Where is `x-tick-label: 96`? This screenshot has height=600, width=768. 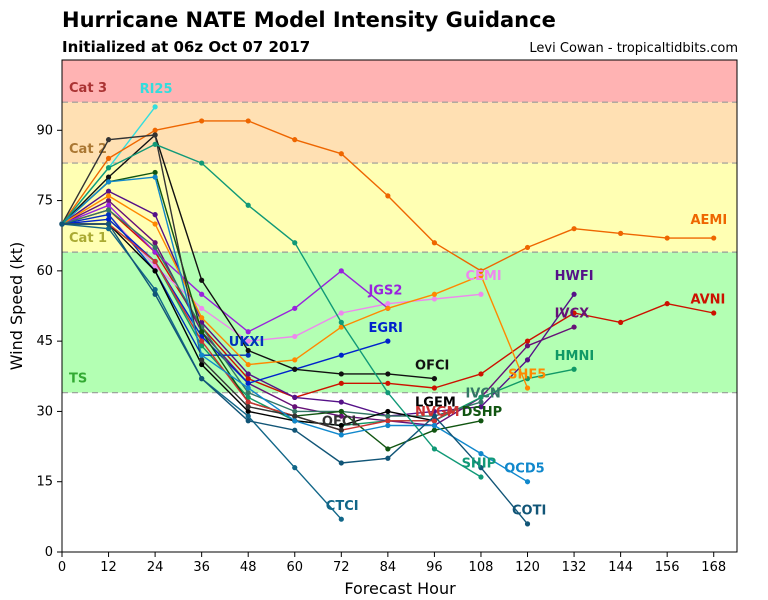
x-tick-label: 96 is located at coordinates (434, 567).